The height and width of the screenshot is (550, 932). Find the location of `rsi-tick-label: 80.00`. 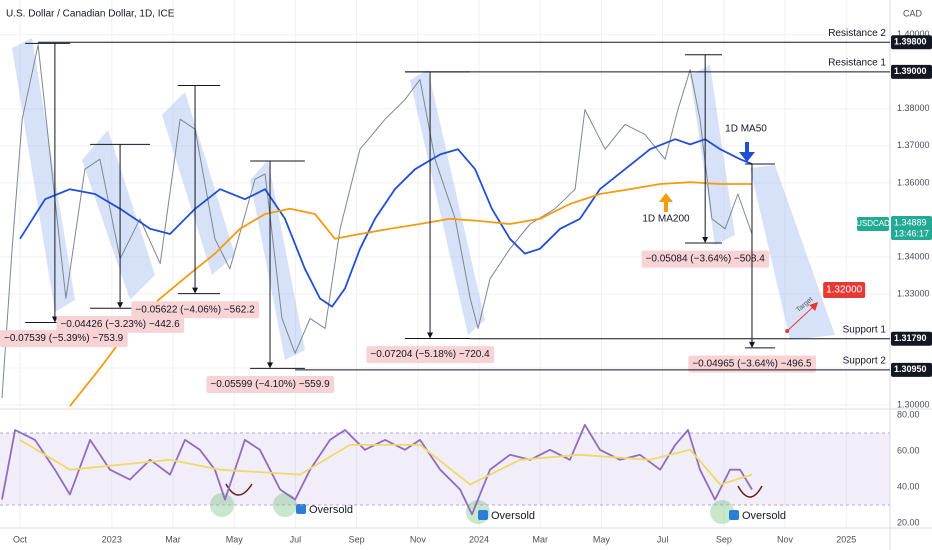

rsi-tick-label: 80.00 is located at coordinates (908, 414).